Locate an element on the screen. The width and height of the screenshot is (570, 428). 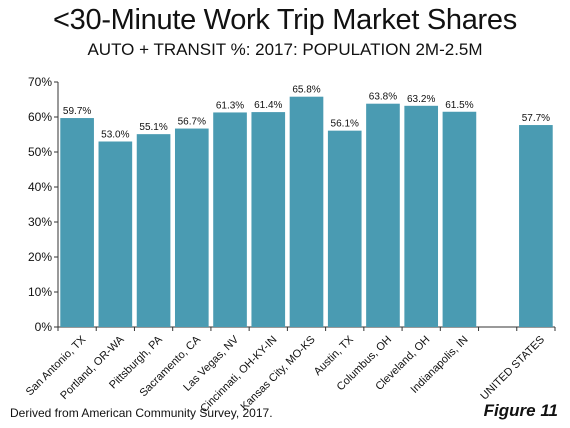
data-label: 63.8% is located at coordinates (383, 97).